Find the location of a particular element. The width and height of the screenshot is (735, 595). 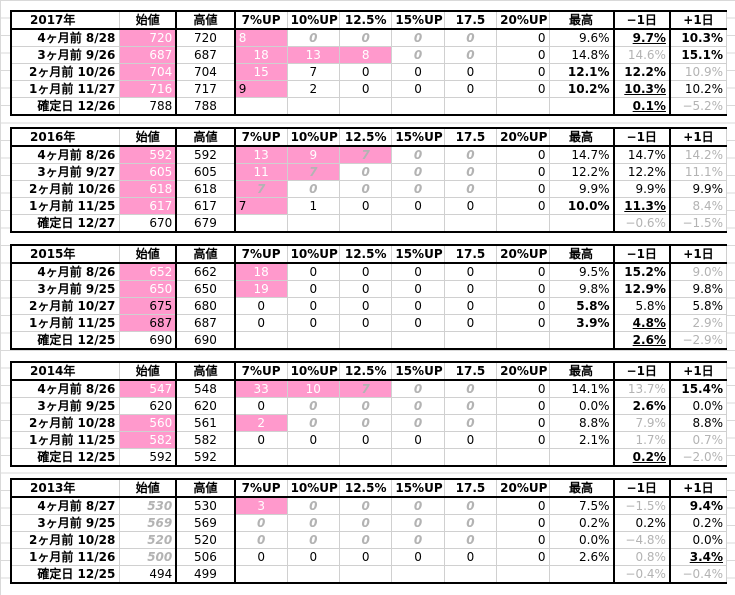

data-cell: 15.2% is located at coordinates (642, 271).